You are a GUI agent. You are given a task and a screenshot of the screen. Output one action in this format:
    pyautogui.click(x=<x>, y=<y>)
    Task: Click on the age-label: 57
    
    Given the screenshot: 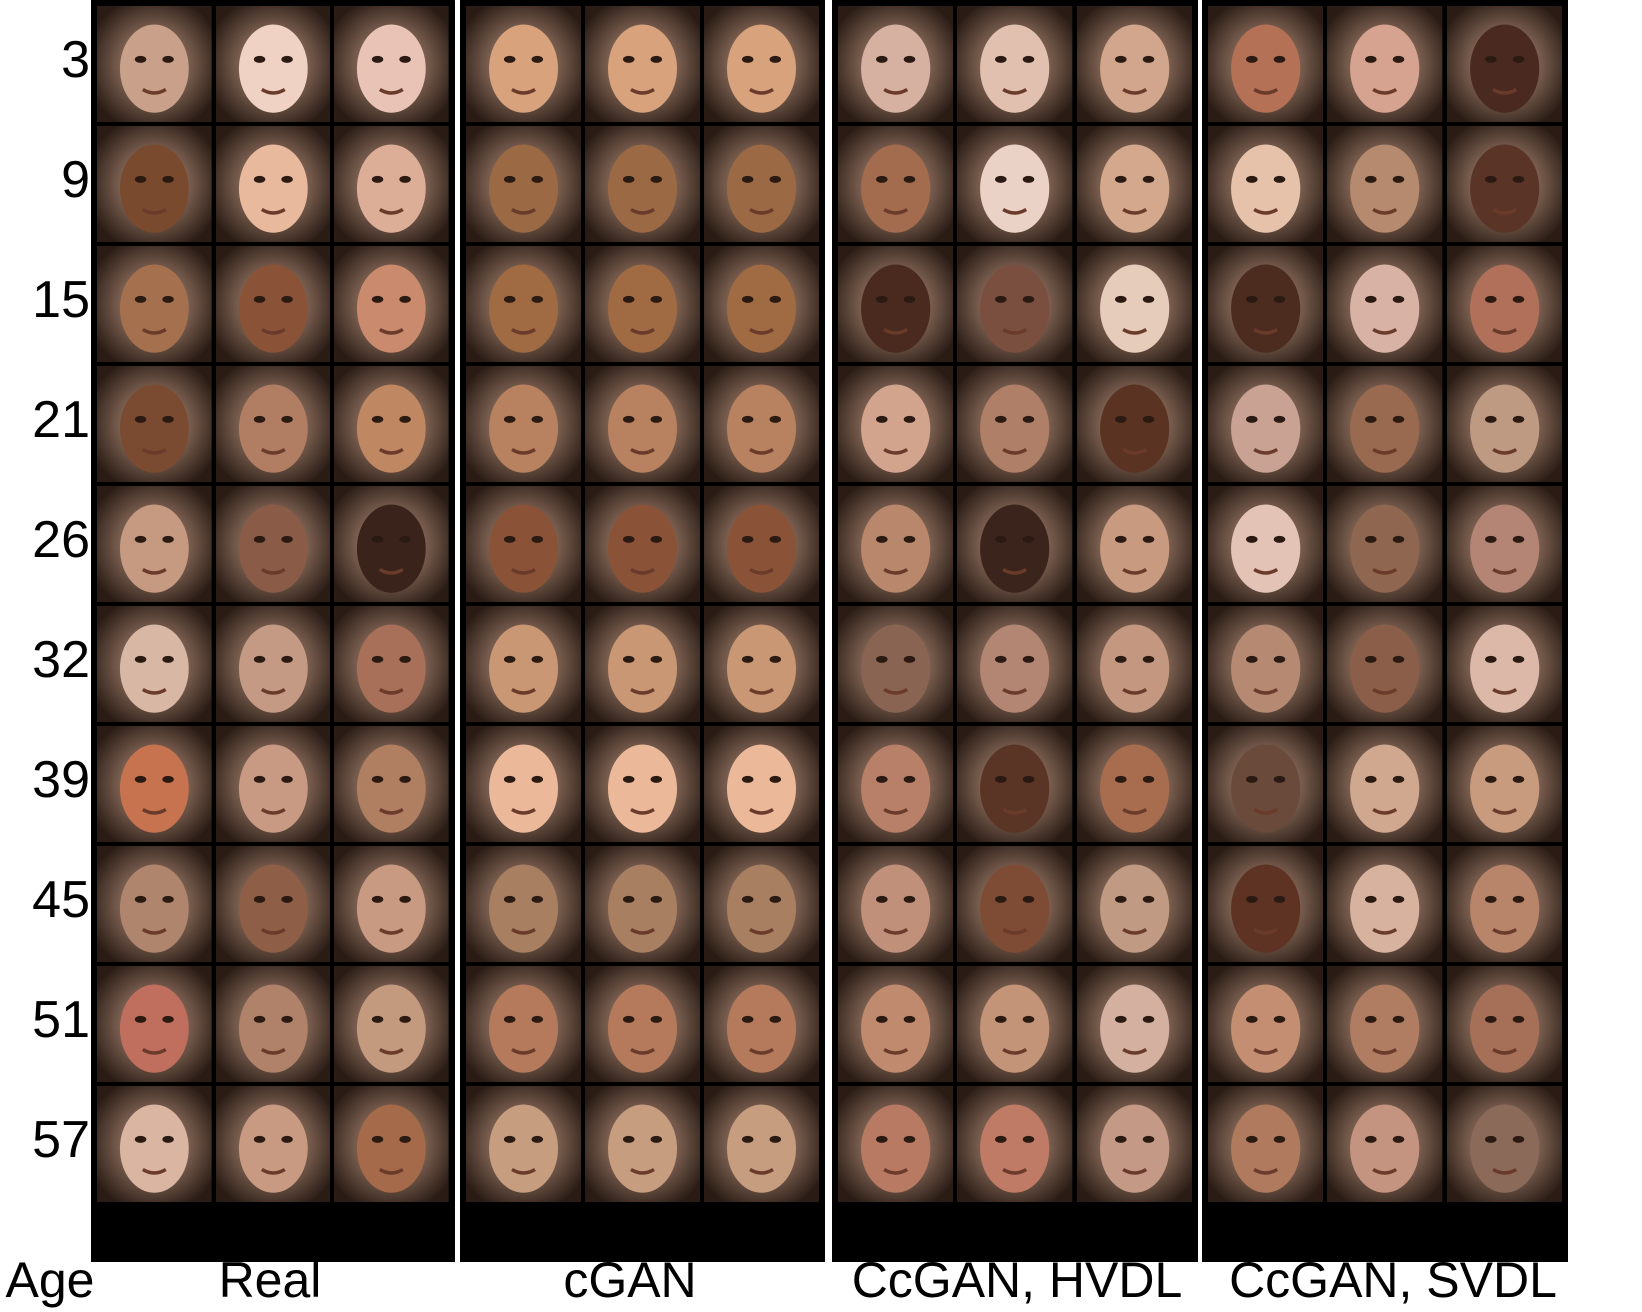 What is the action you would take?
    pyautogui.click(x=61, y=1140)
    